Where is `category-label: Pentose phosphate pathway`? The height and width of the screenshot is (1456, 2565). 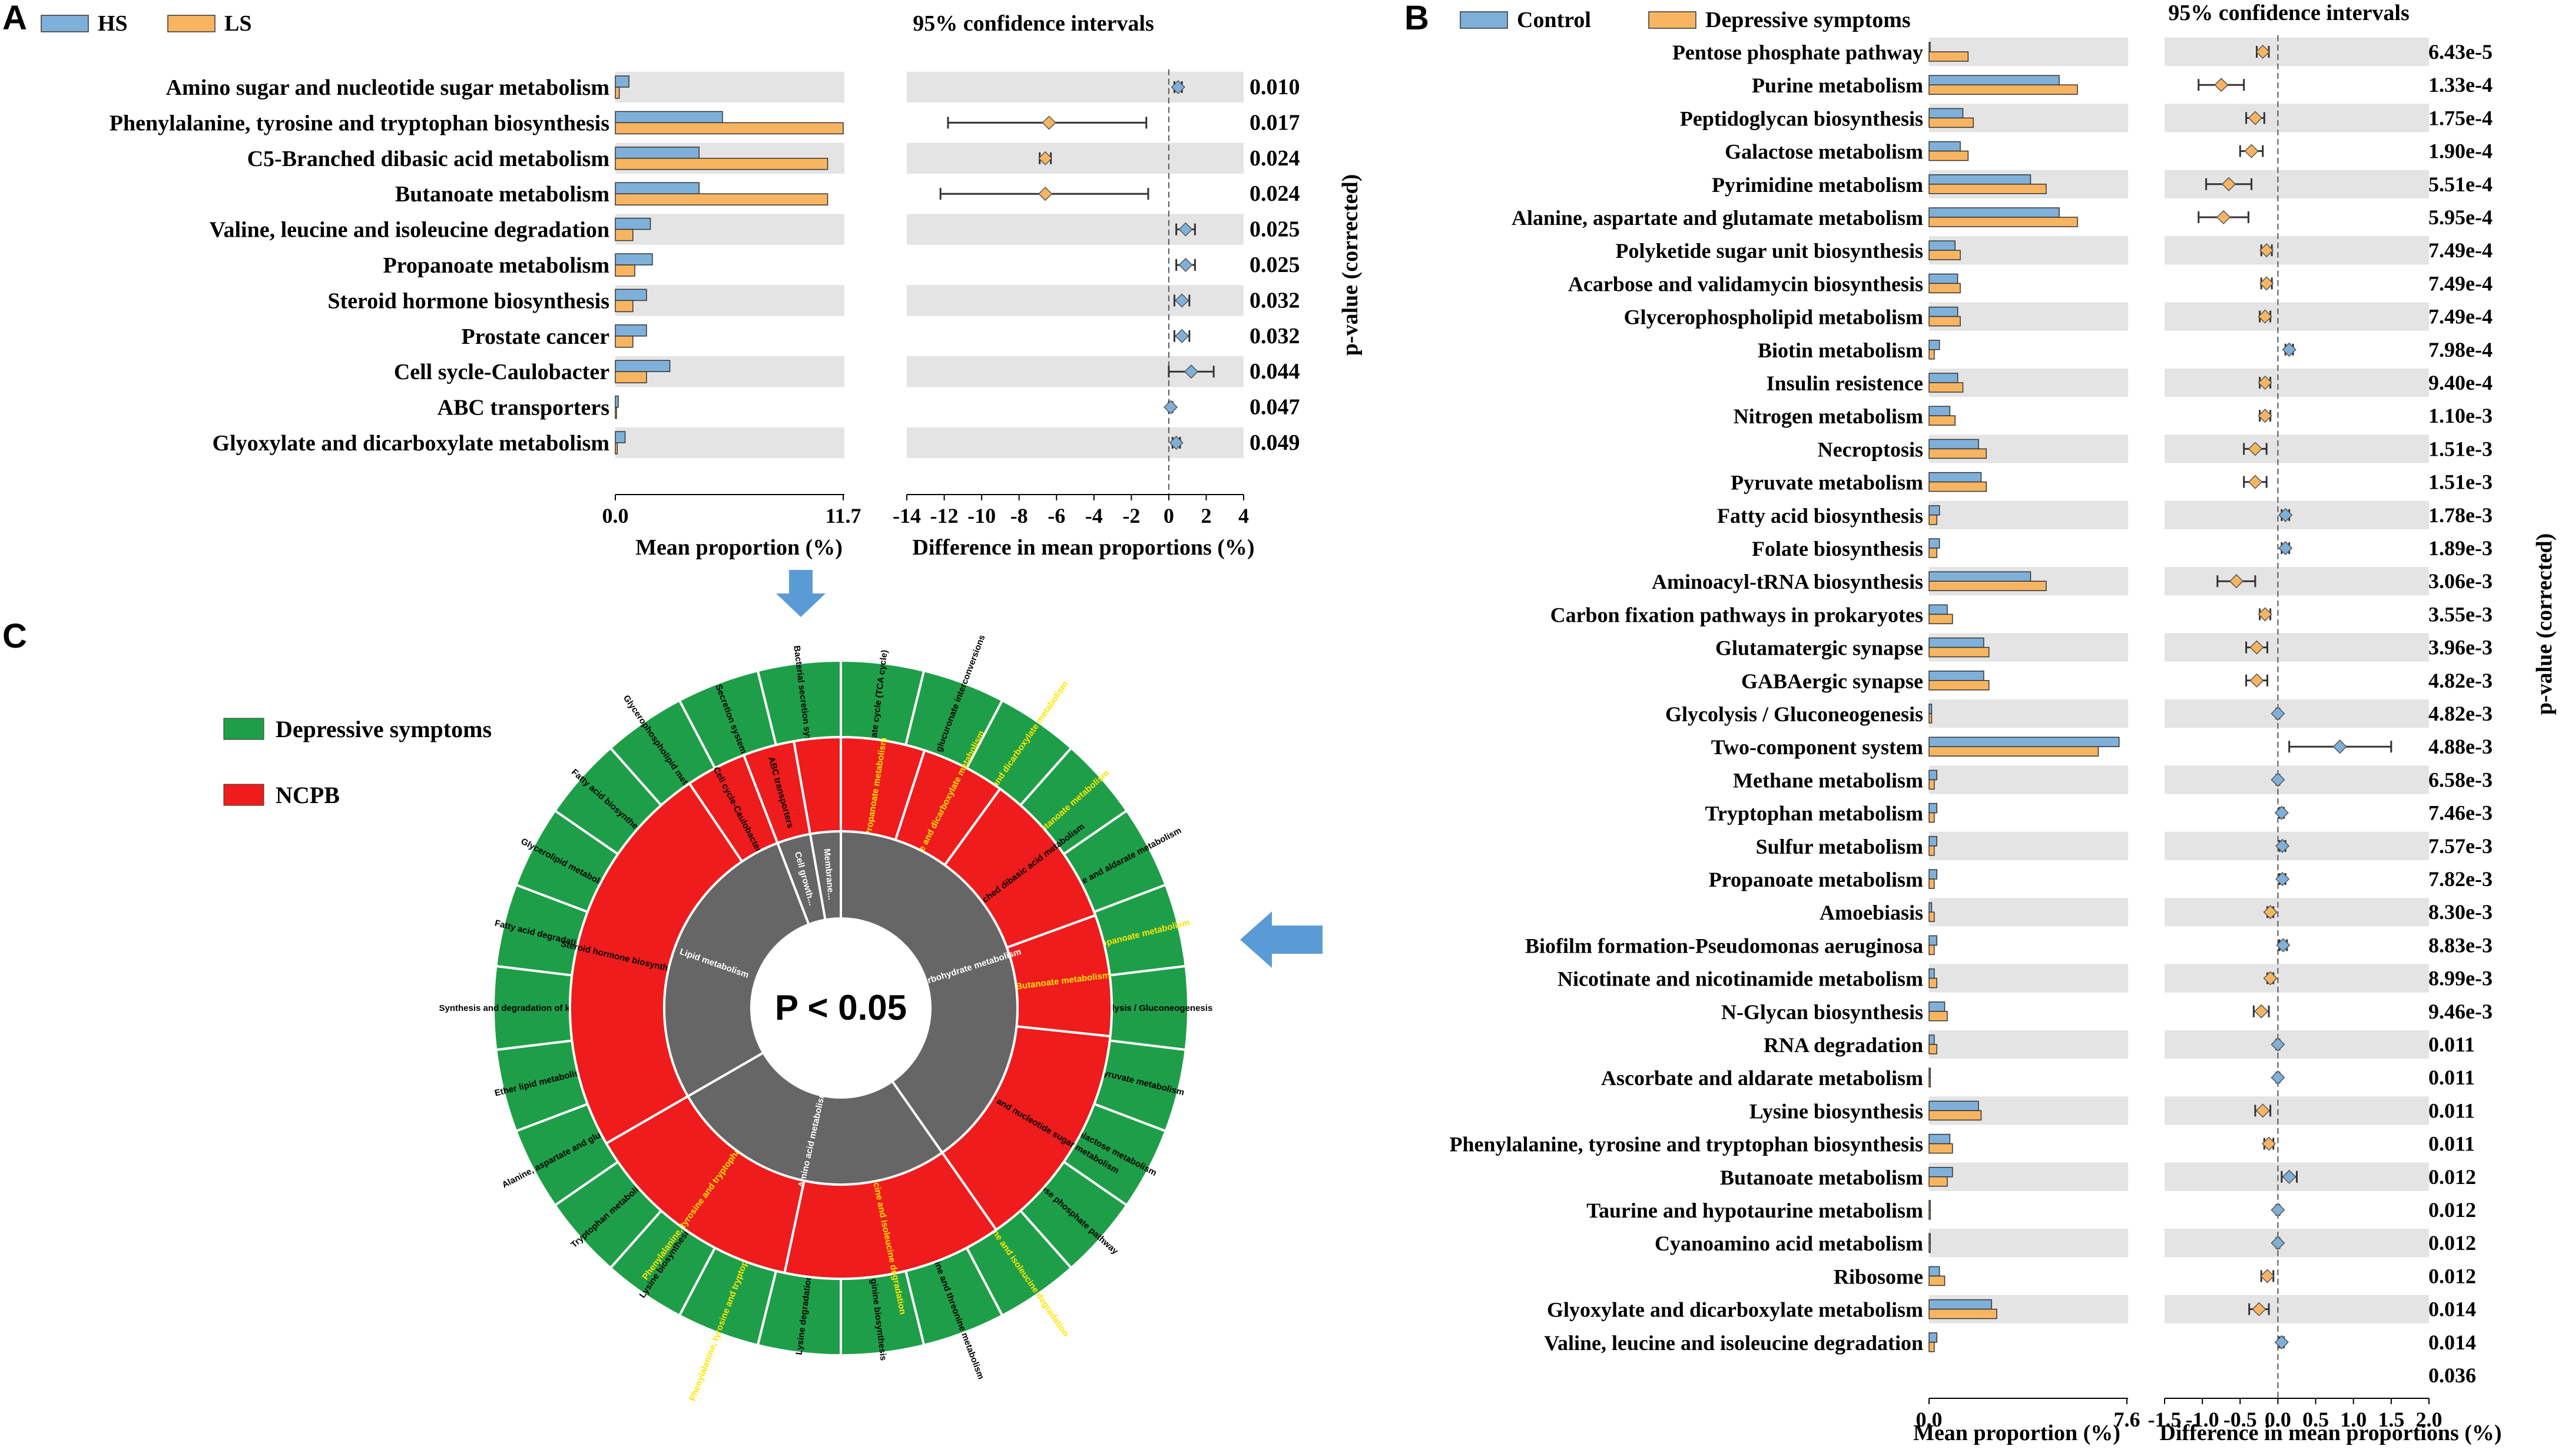
category-label: Pentose phosphate pathway is located at coordinates (1797, 53).